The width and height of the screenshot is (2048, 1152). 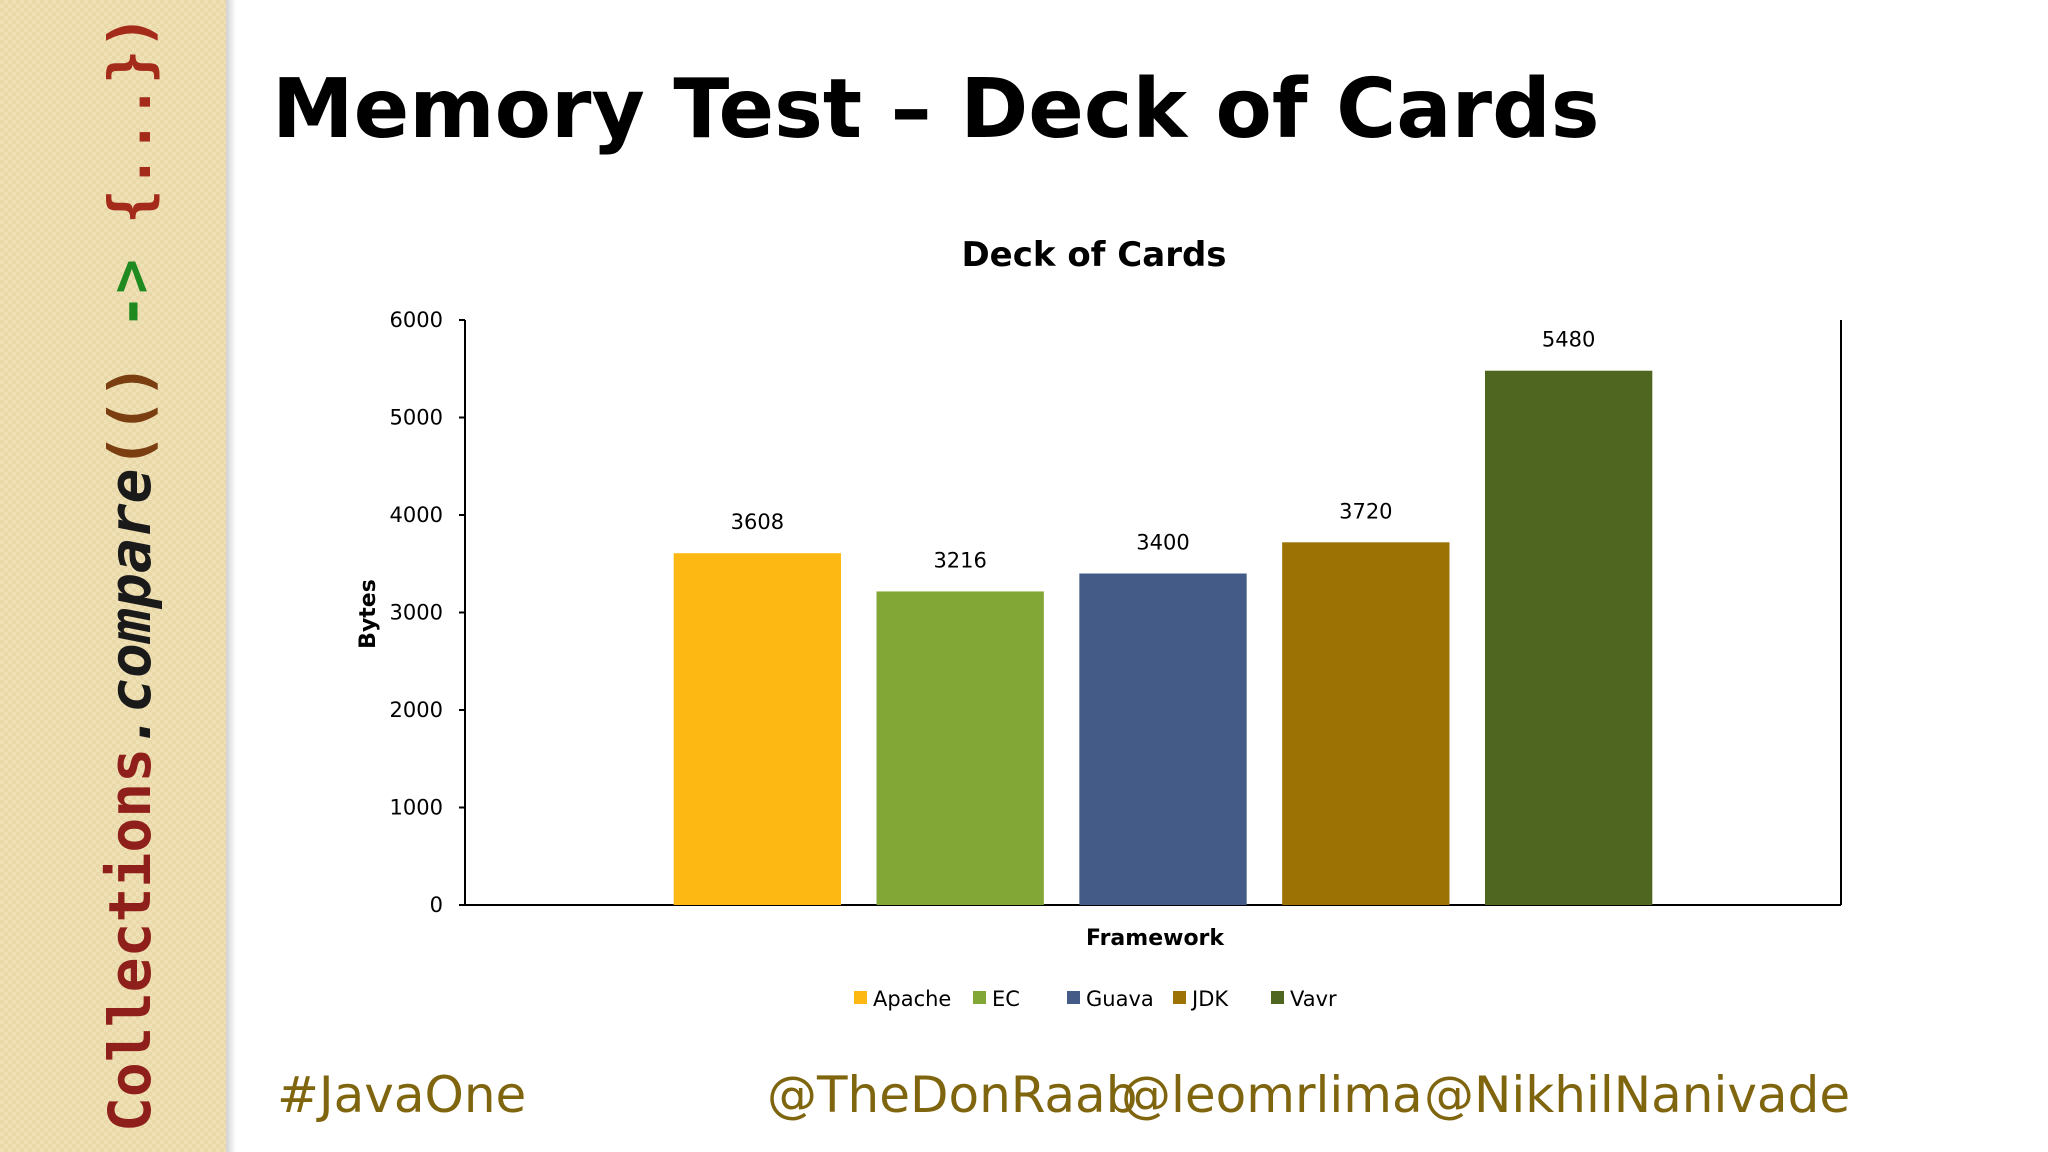 I want to click on sidebar, so click(x=113, y=576).